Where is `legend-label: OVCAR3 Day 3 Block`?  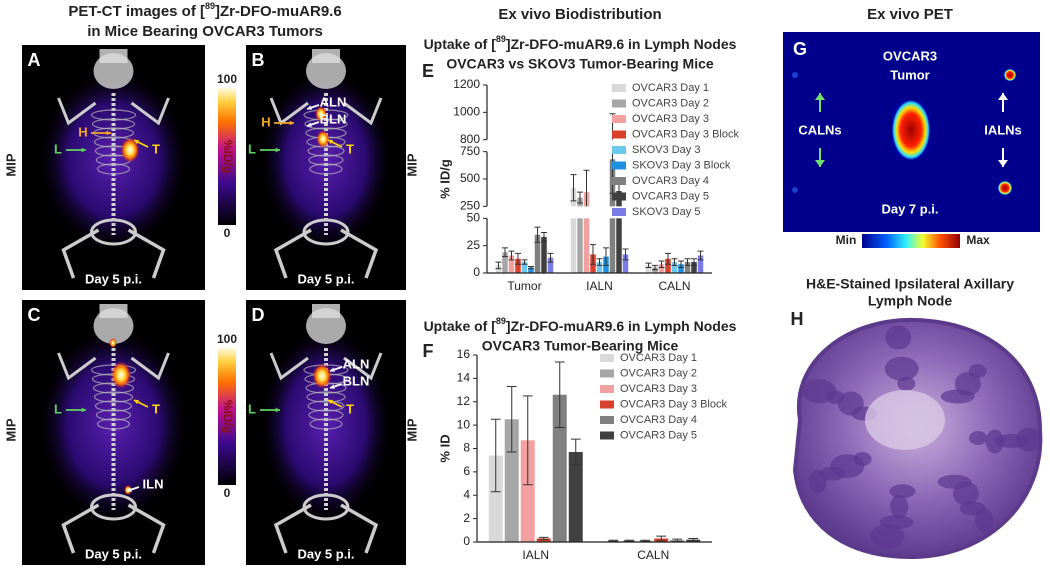 legend-label: OVCAR3 Day 3 Block is located at coordinates (673, 404).